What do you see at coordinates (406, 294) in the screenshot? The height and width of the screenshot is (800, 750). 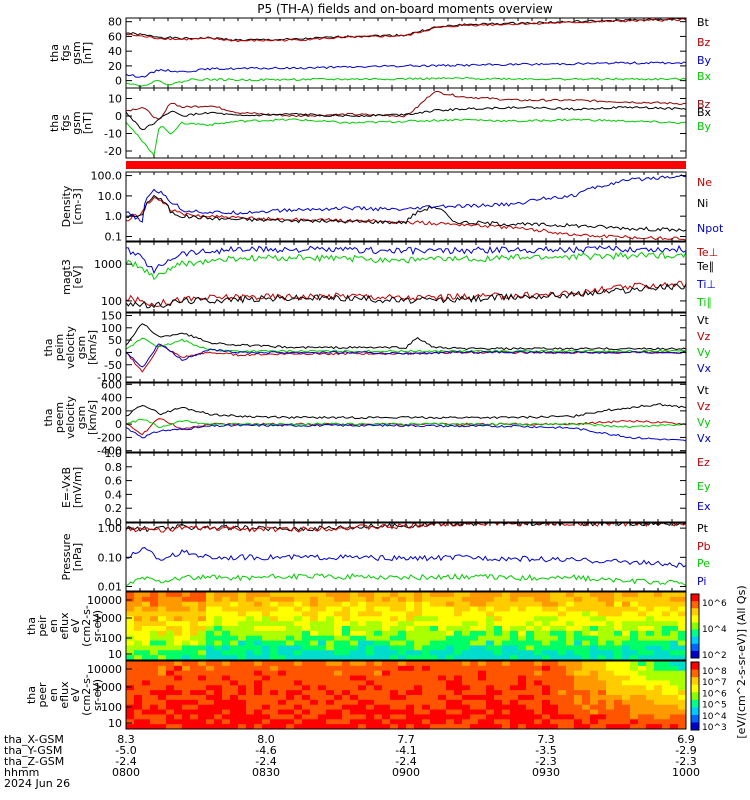 I see `series-line-Te⊥` at bounding box center [406, 294].